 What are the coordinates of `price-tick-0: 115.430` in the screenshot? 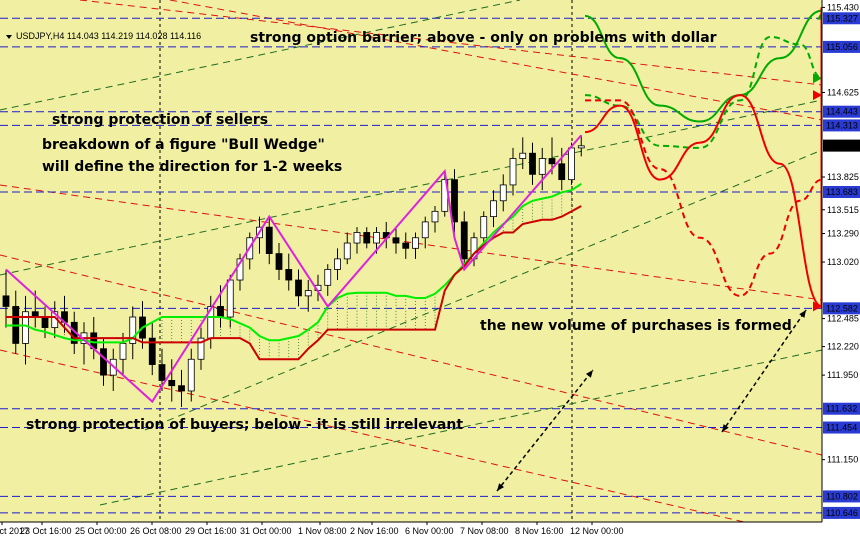 It's located at (843, 7).